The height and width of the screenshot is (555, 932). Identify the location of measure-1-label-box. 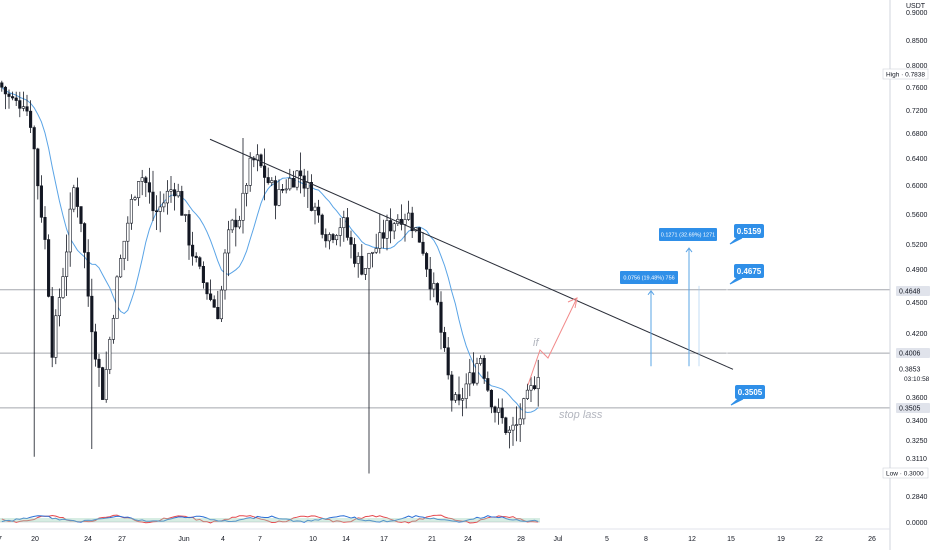
(649, 277).